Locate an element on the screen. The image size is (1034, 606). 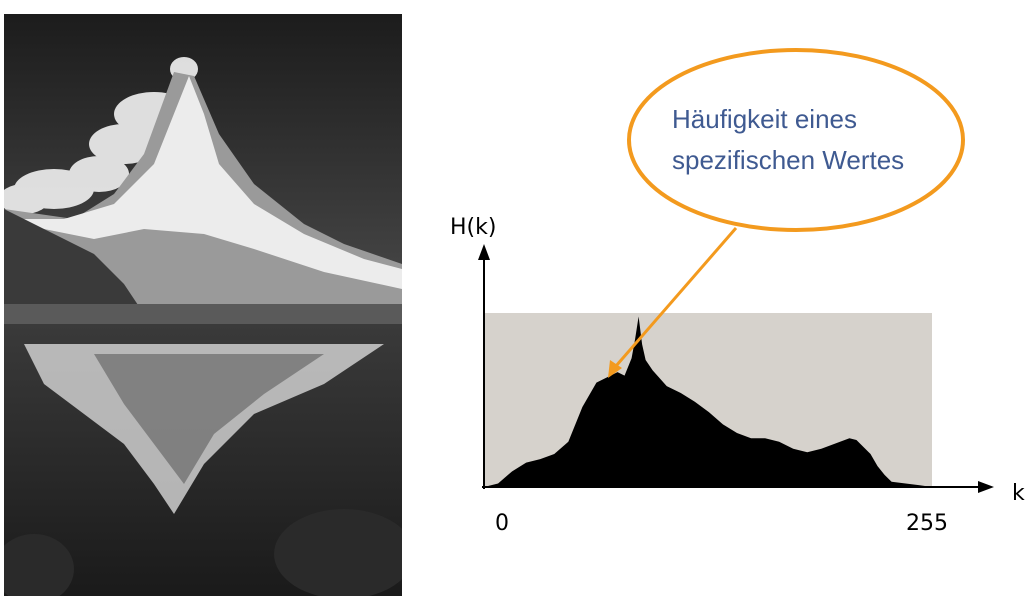
x-tick-min: 0 is located at coordinates (502, 523).